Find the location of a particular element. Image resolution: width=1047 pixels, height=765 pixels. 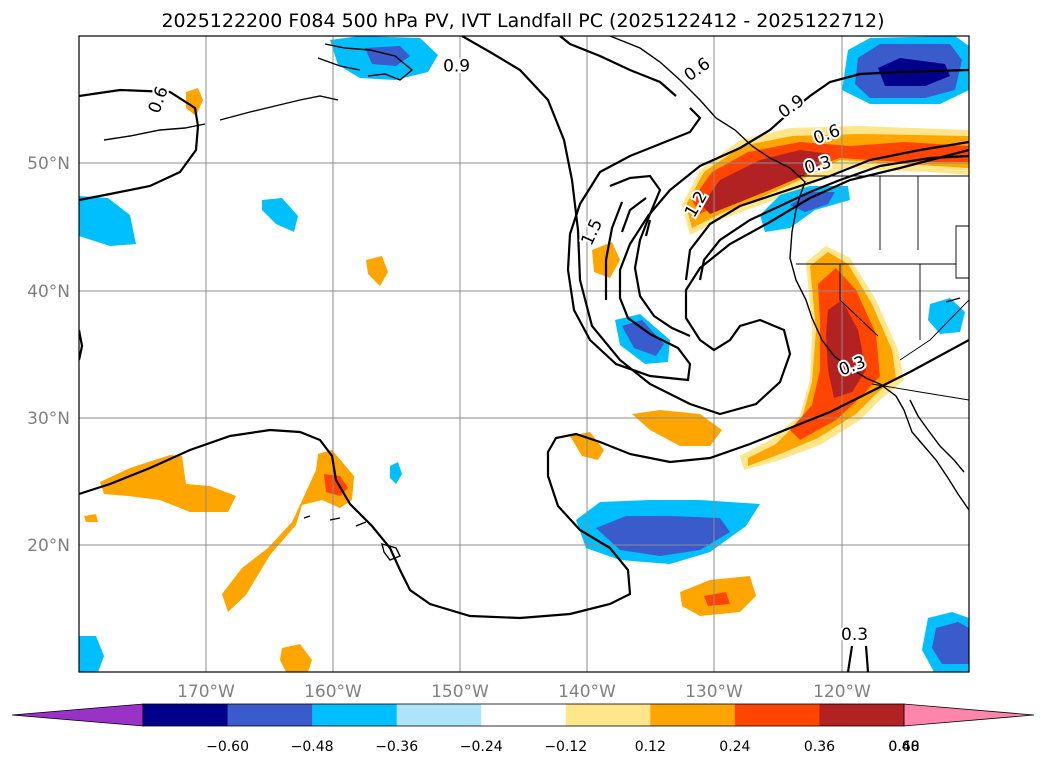

contour-0.6-north is located at coordinates (139, 145).